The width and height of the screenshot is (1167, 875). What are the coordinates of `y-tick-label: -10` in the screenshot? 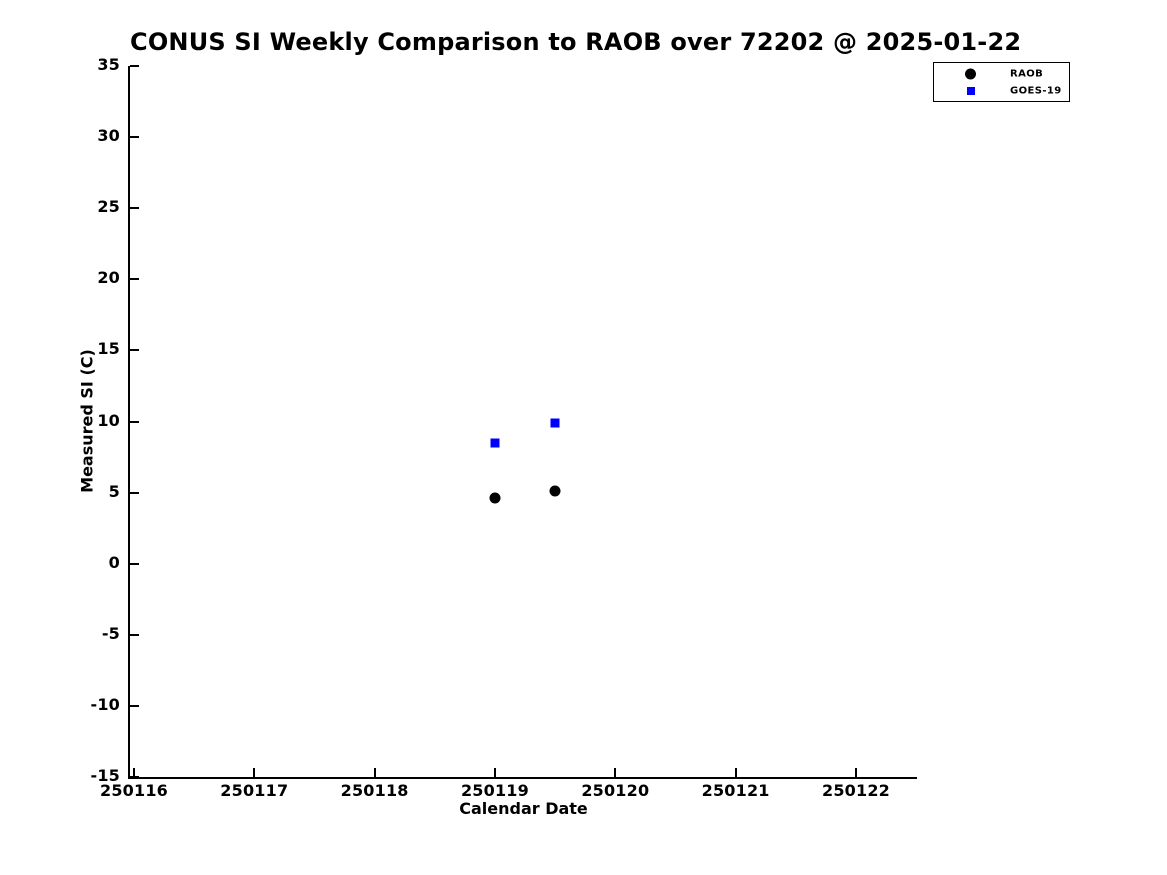 It's located at (105, 704).